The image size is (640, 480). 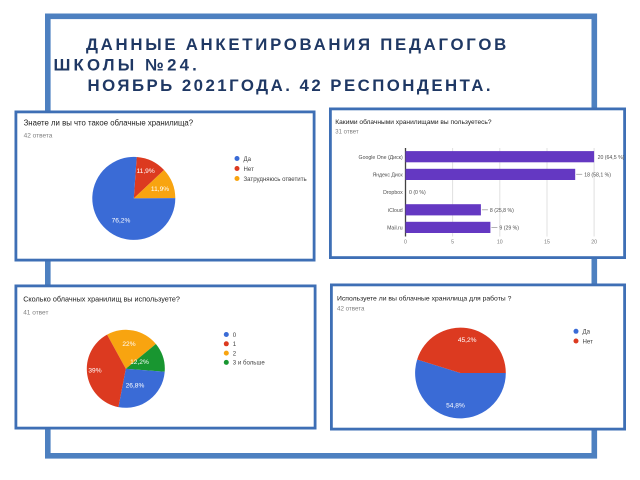 I want to click on svg-text: 22%, so click(x=128, y=344).